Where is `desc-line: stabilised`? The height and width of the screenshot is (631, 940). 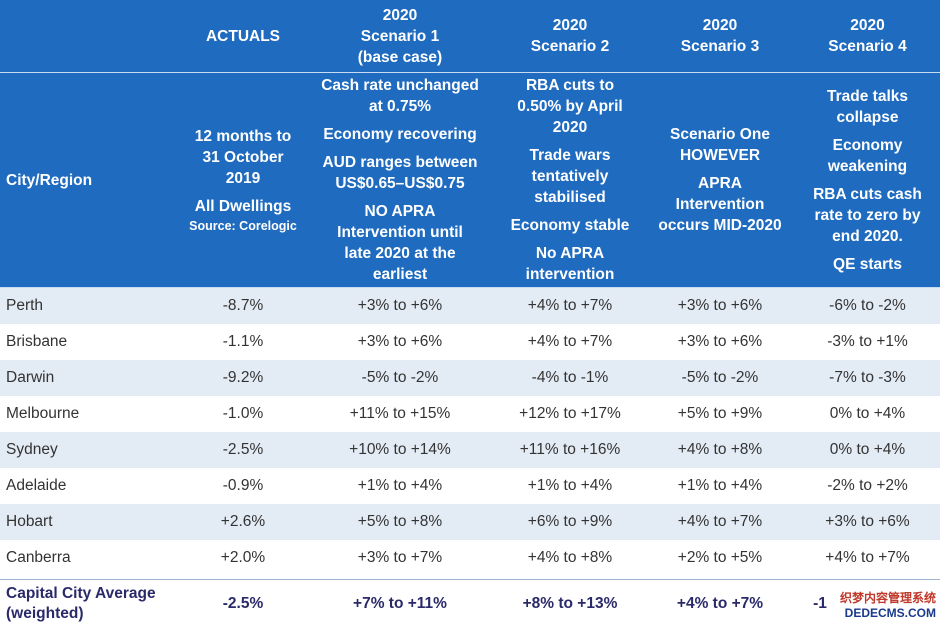 desc-line: stabilised is located at coordinates (570, 197).